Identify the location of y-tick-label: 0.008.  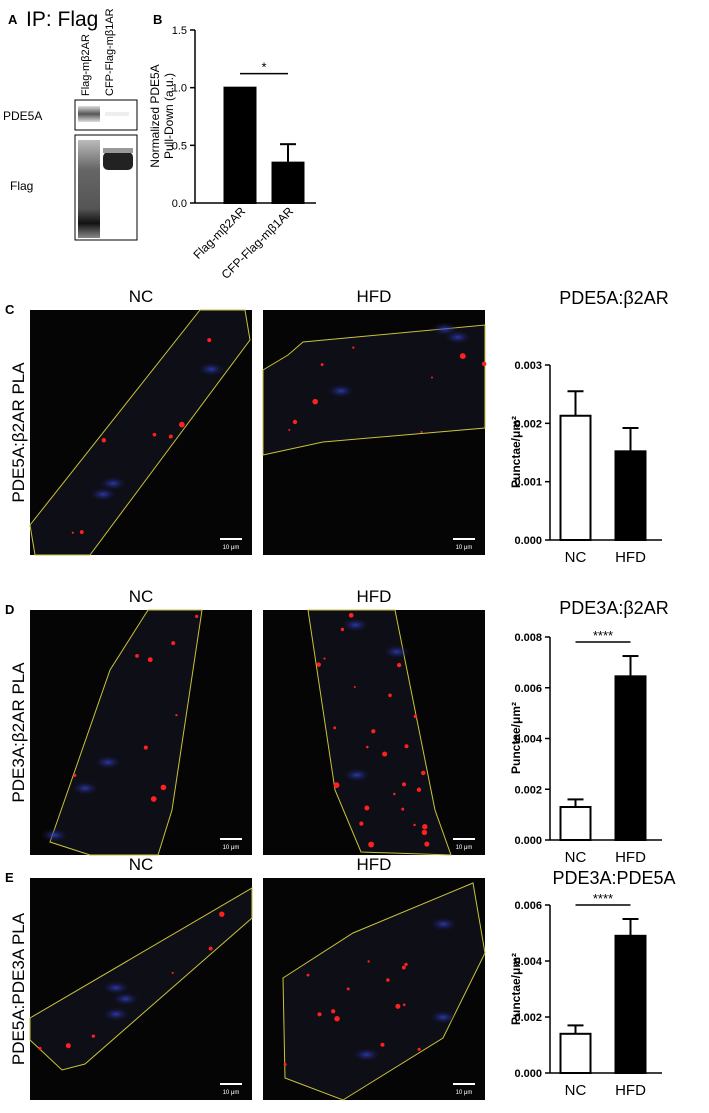
(528, 638).